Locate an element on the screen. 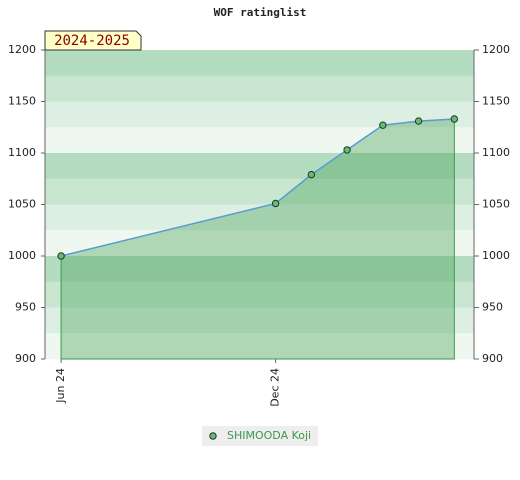 The width and height of the screenshot is (520, 480). x-tick-label: Dec 24 is located at coordinates (275, 387).